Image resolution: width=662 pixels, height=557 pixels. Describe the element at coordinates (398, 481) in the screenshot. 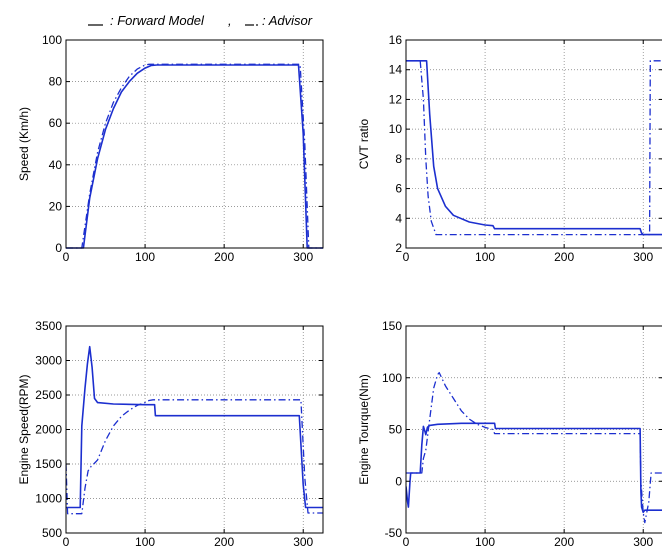

I see `engine-torque-ytick-label: 0` at that location.